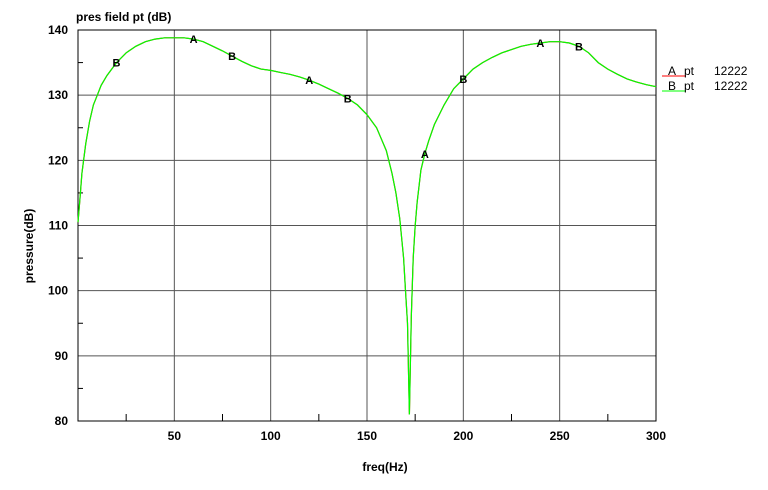  What do you see at coordinates (384, 467) in the screenshot?
I see `x-axis-label: freq(Hz)` at bounding box center [384, 467].